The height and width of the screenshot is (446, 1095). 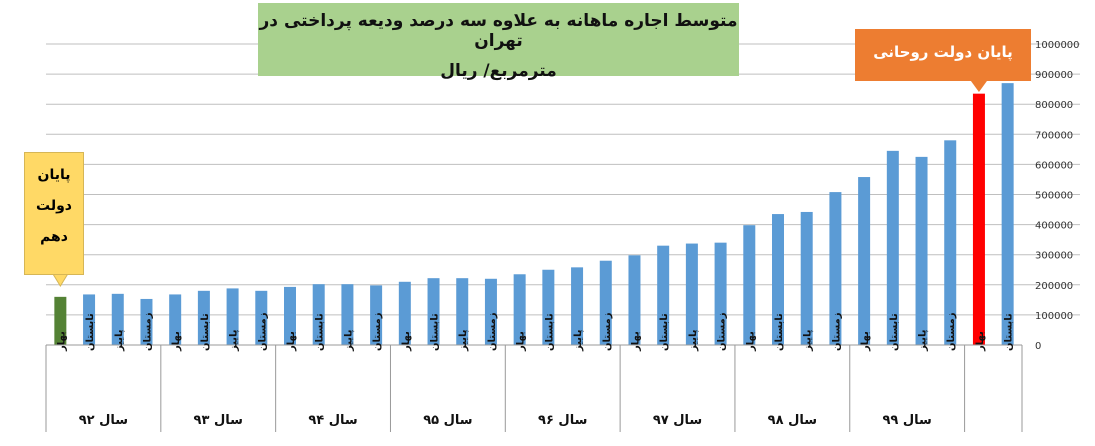 I want to click on y-tick-label: 400000, so click(x=1054, y=226).